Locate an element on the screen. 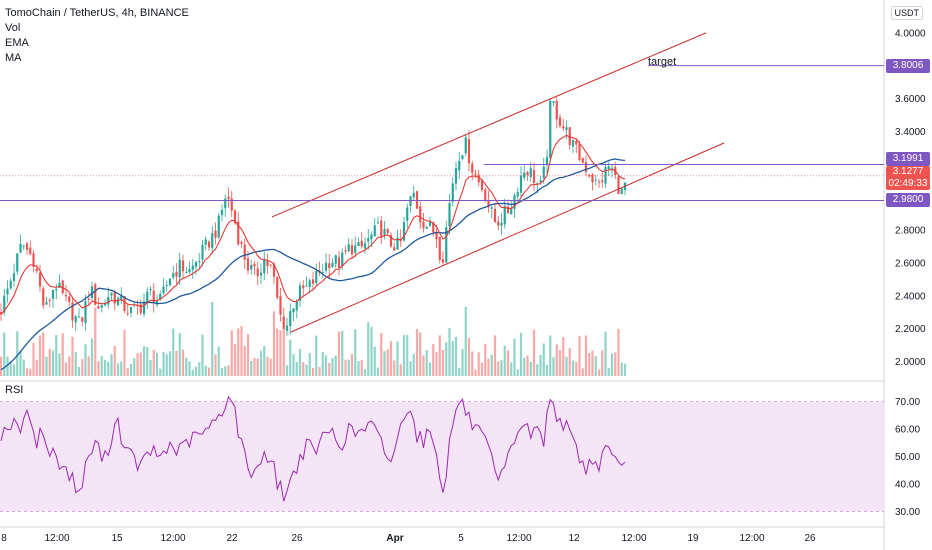 This screenshot has width=932, height=550. support-price-tag: 2.9800 is located at coordinates (908, 200).